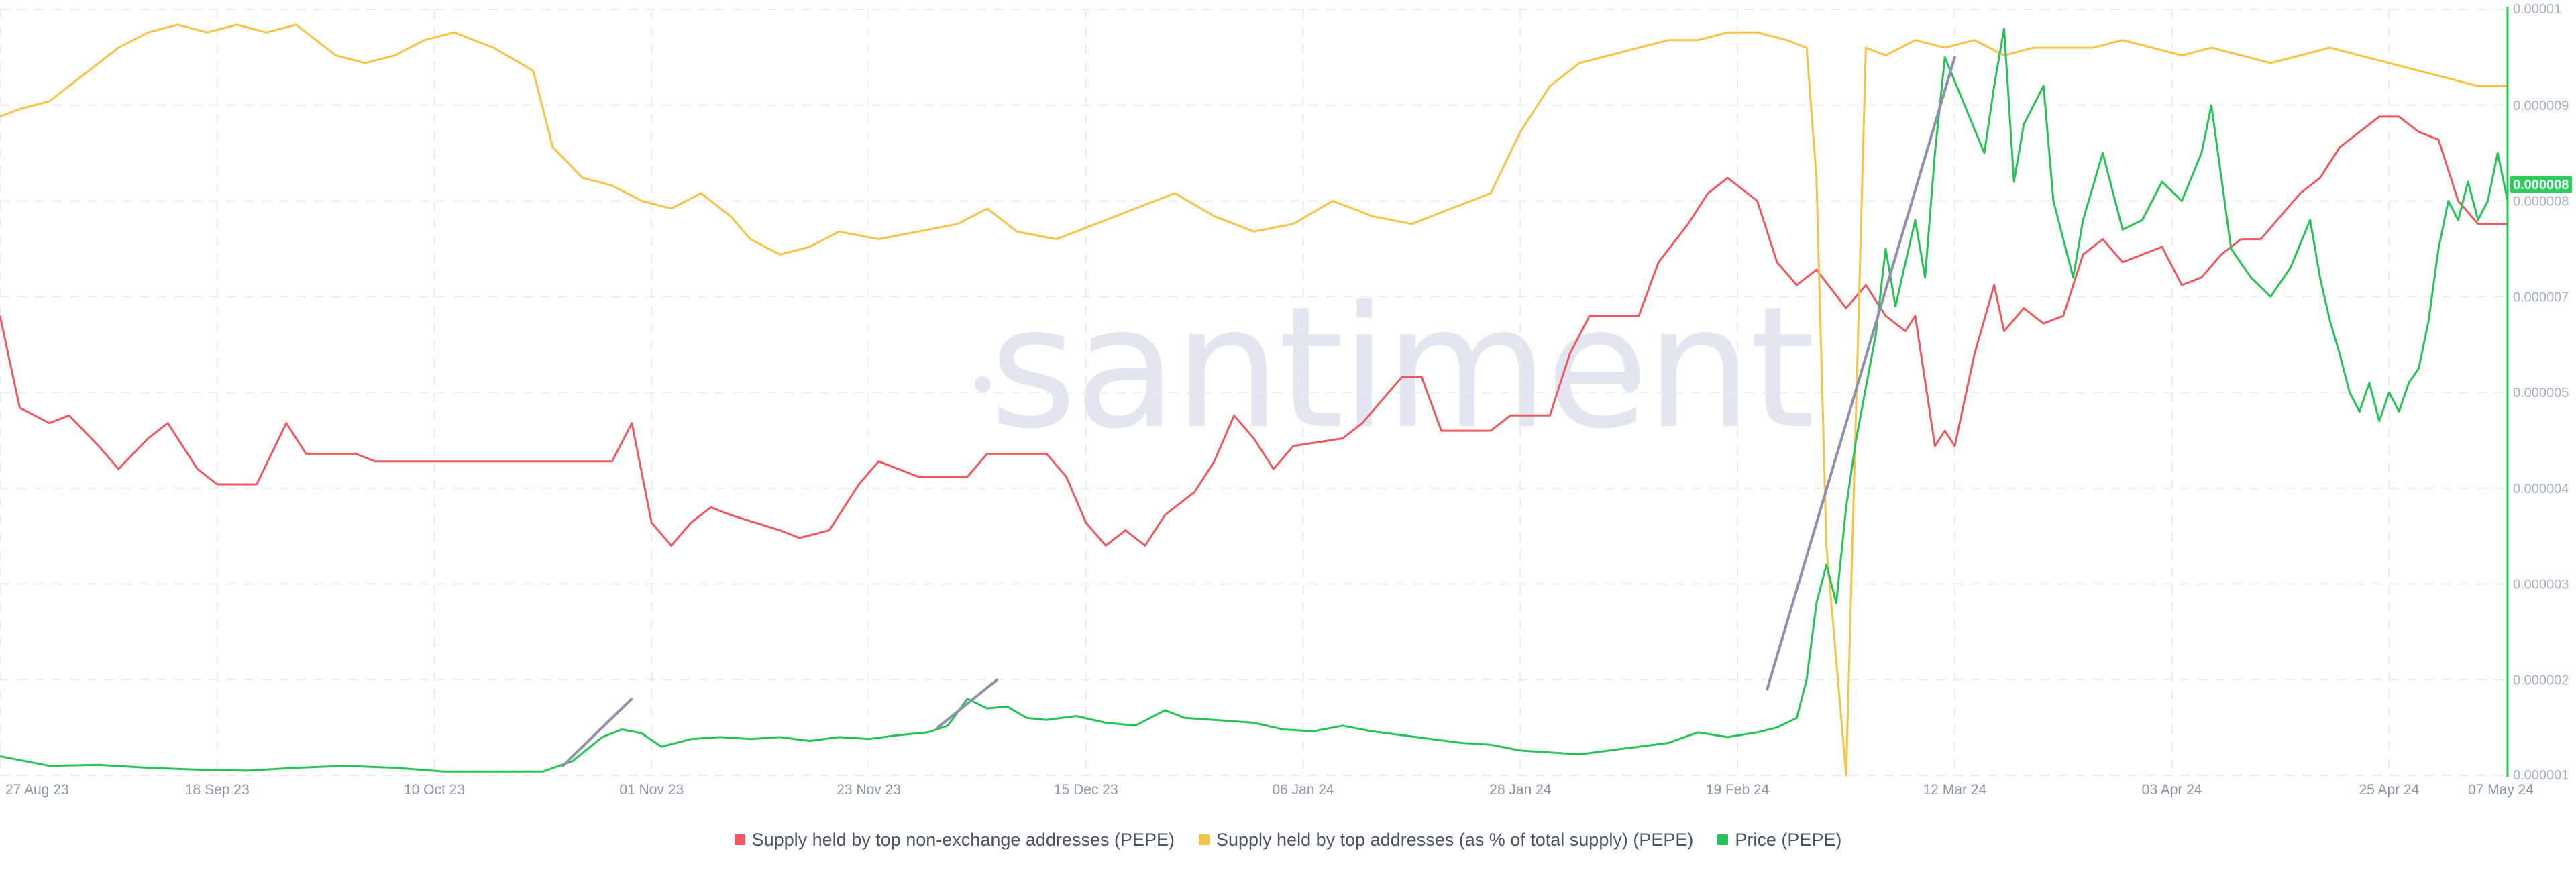 This screenshot has width=2576, height=872. I want to click on x-tick-label: 15 Dec 23, so click(1086, 790).